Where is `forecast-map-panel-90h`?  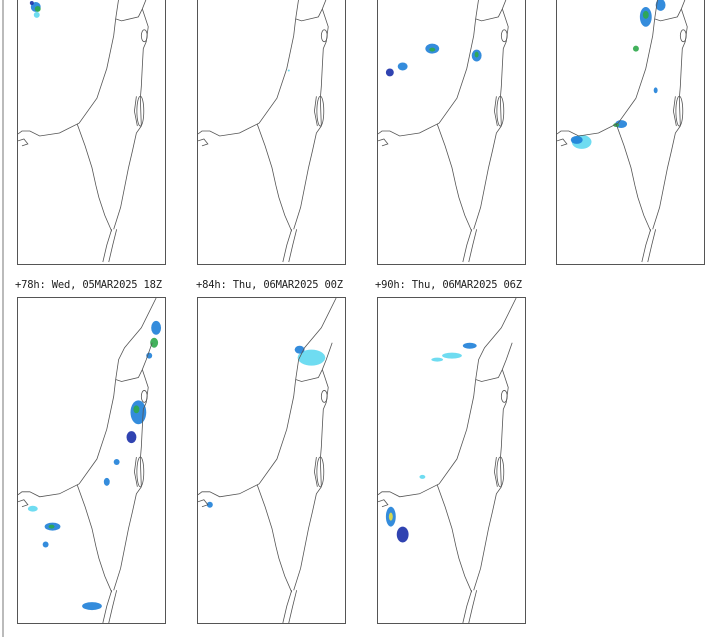
forecast-map-panel-90h is located at coordinates (451, 460).